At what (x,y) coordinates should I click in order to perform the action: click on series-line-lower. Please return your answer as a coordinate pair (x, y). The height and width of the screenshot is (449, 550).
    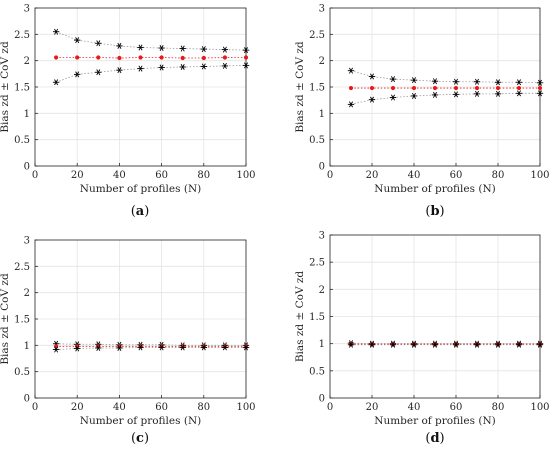
    Looking at the image, I should click on (151, 348).